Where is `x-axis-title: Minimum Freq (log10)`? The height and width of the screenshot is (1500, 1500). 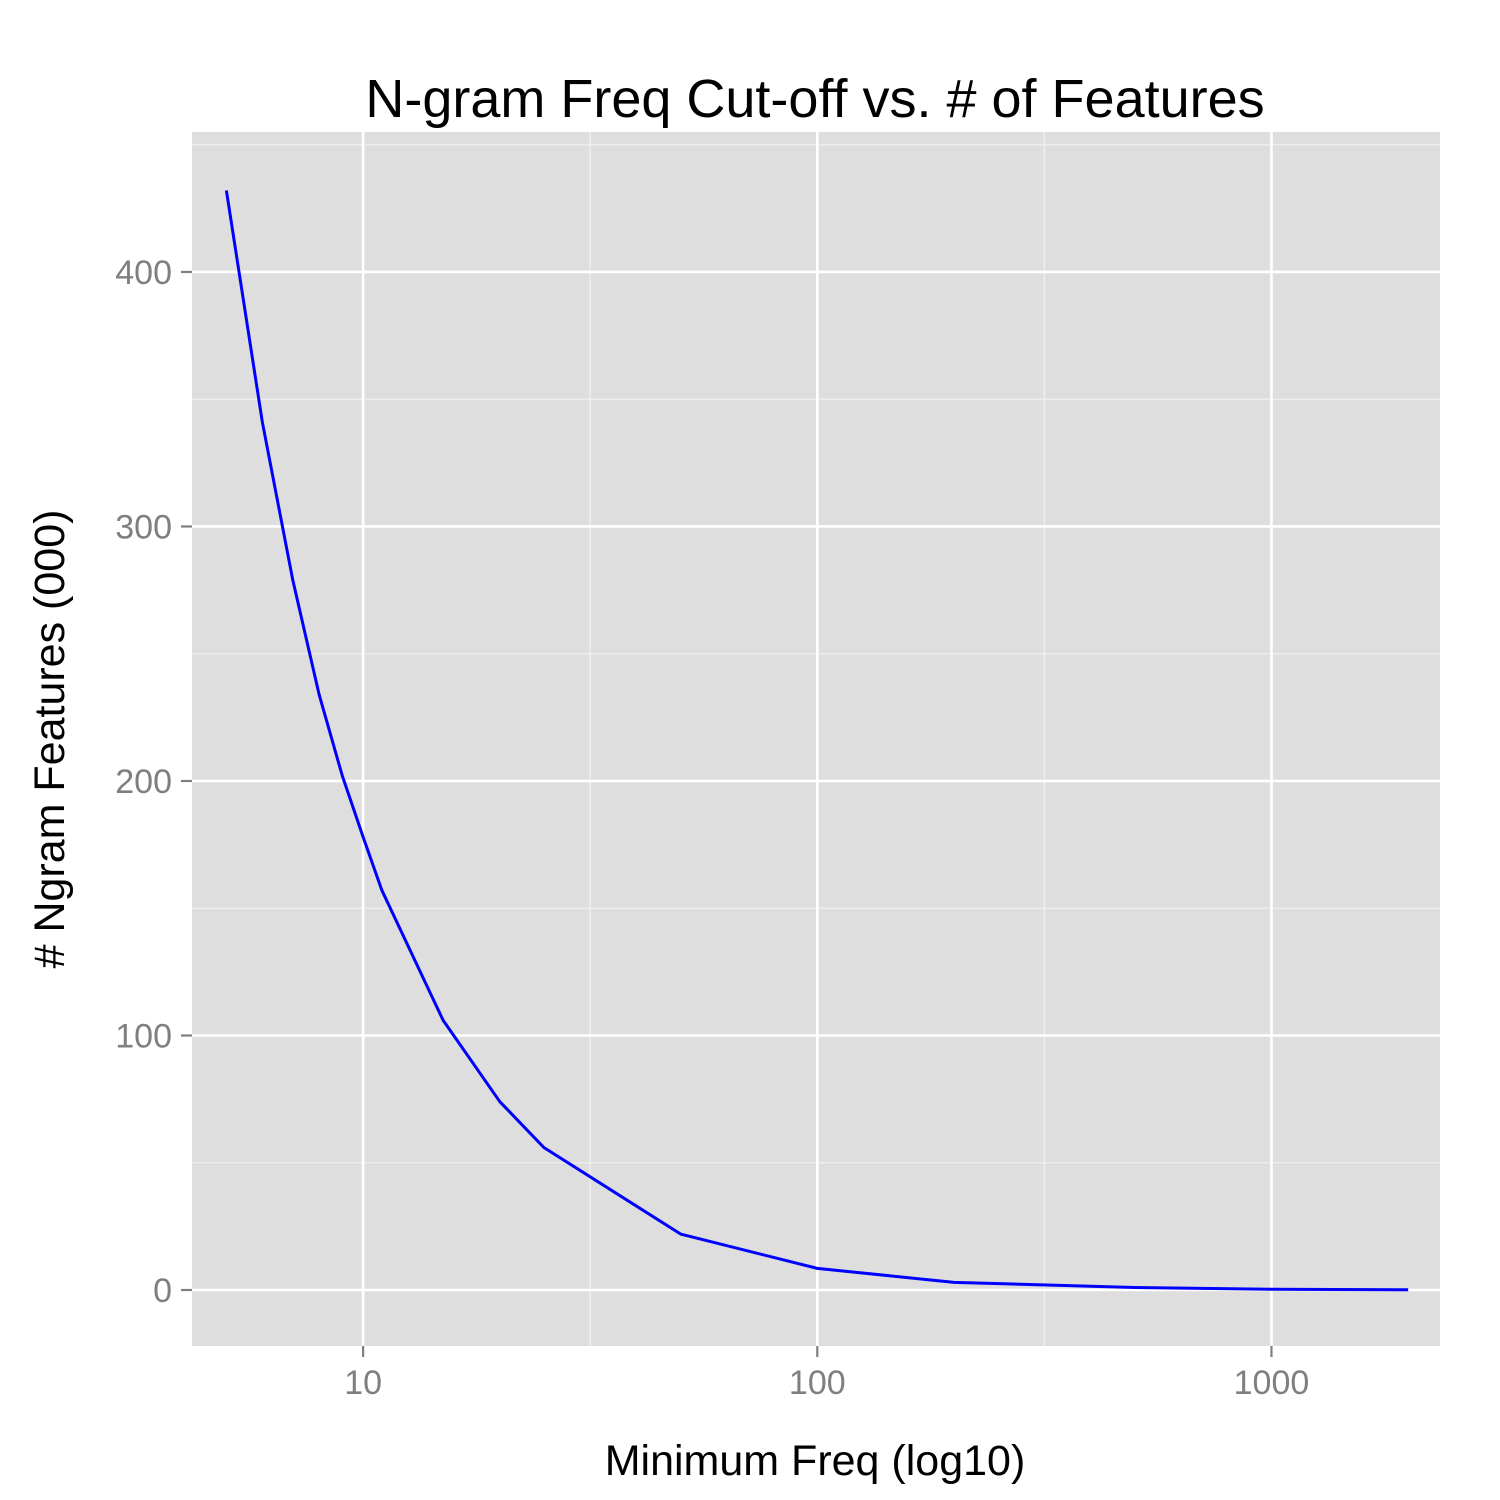 x-axis-title: Minimum Freq (log10) is located at coordinates (815, 1461).